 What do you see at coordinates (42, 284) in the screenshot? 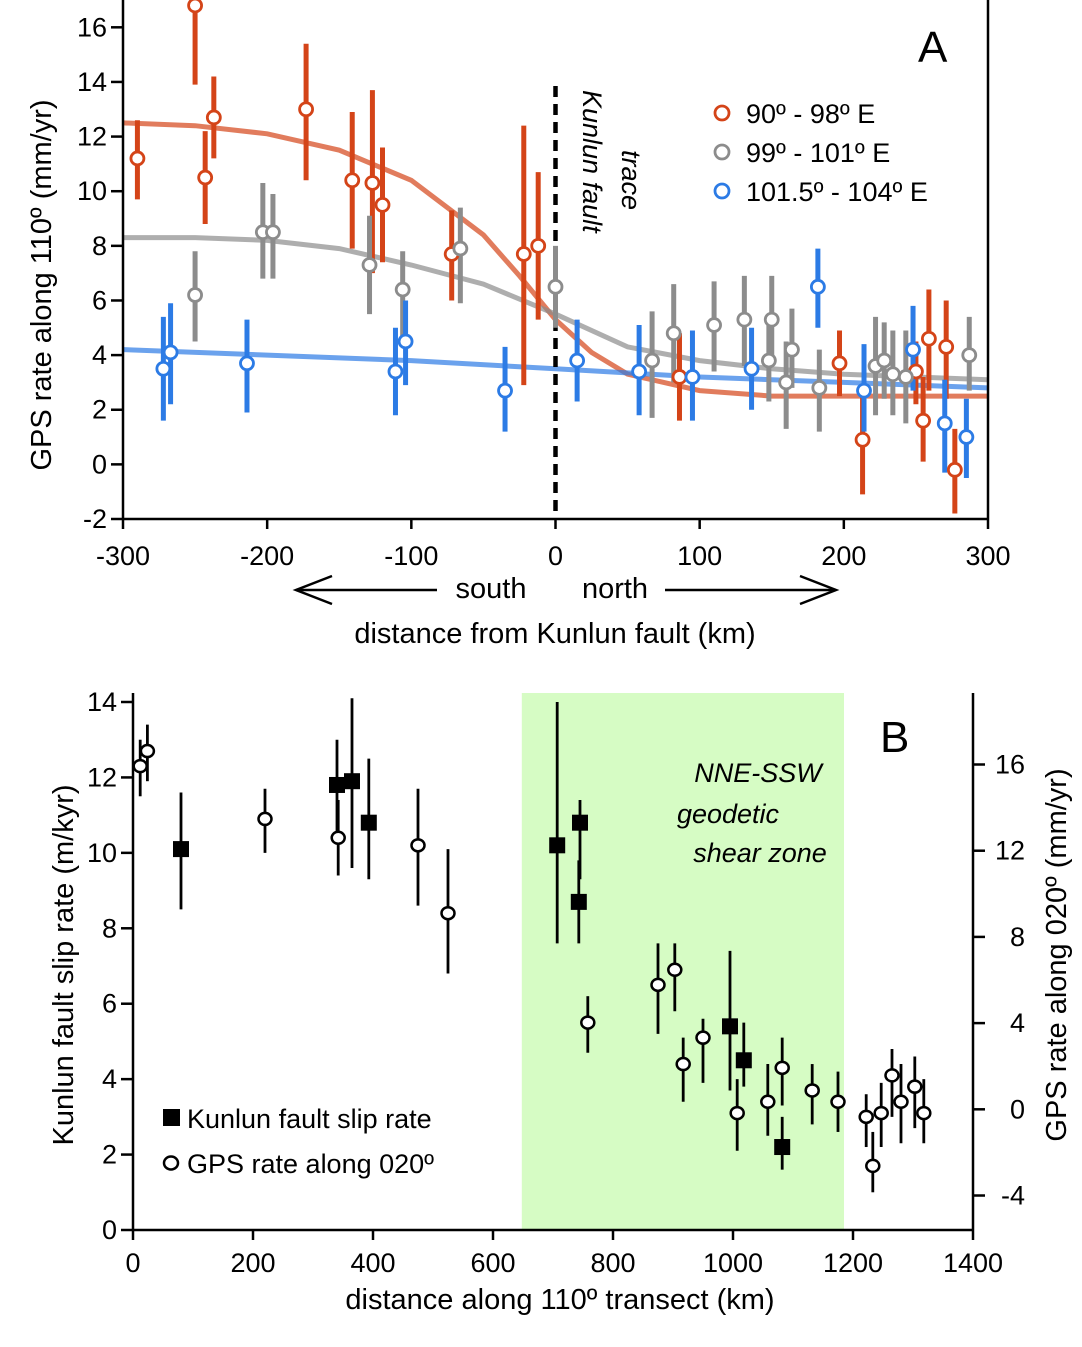
I see `panel-a-y-axis-label: GPS rate along 110º (mm/yr)` at bounding box center [42, 284].